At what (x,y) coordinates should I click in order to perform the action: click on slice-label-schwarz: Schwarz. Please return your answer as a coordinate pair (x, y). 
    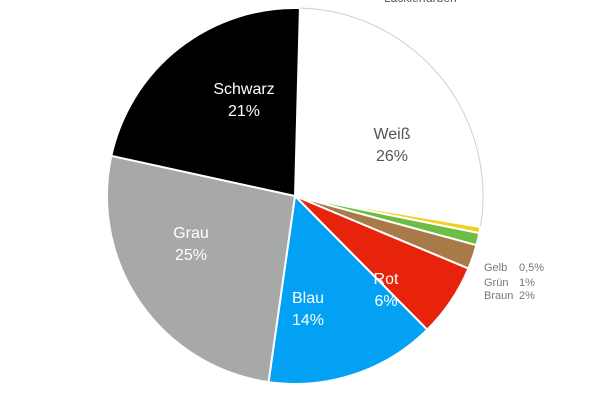
    Looking at the image, I should click on (243, 89).